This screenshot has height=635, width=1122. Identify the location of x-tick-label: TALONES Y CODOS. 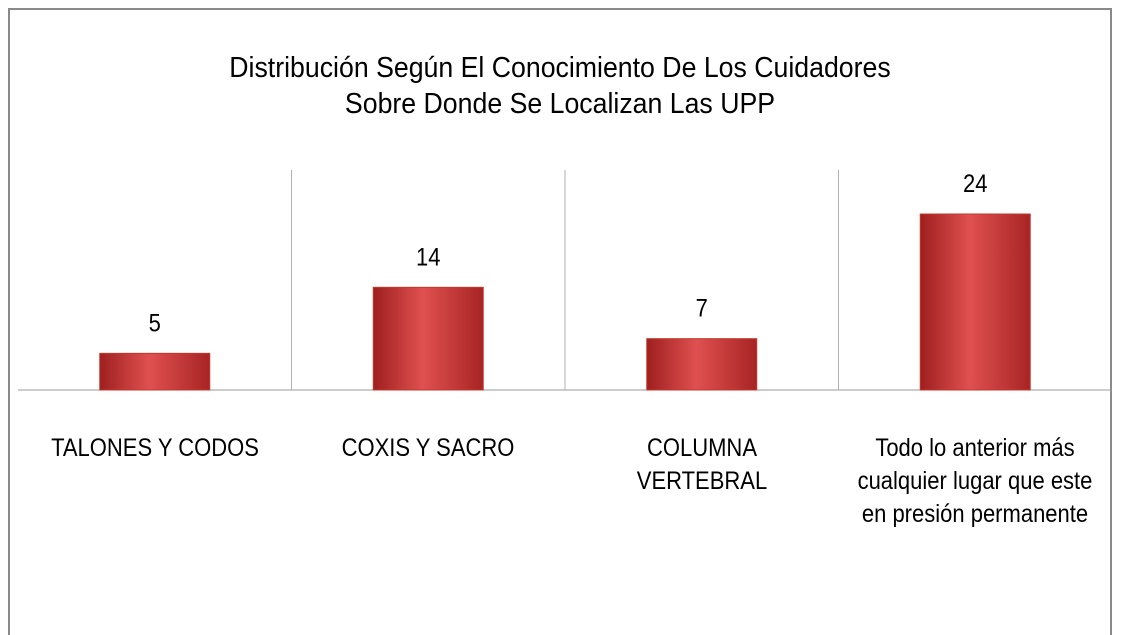
(154, 448).